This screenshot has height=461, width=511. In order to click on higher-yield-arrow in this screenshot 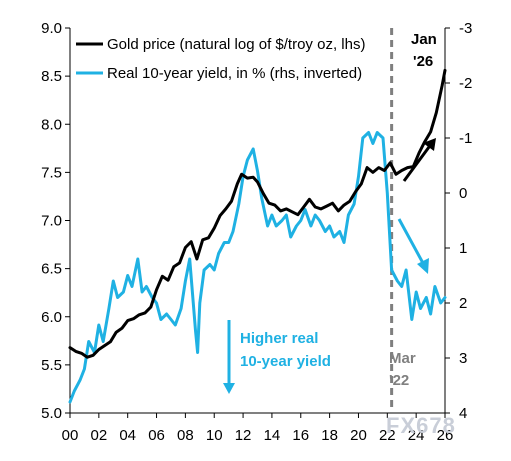, I will do `click(229, 357)`.